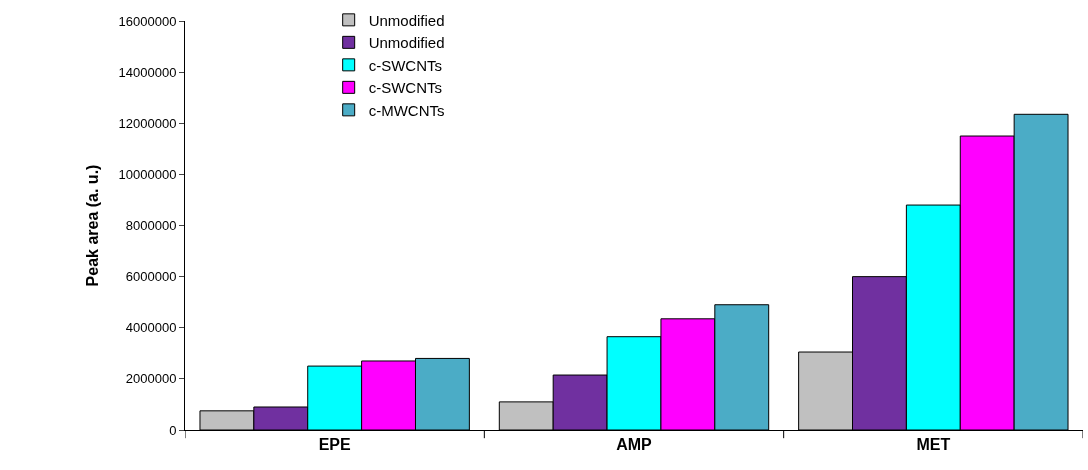  Describe the element at coordinates (151, 328) in the screenshot. I see `y-tick-label: 4000000` at that location.